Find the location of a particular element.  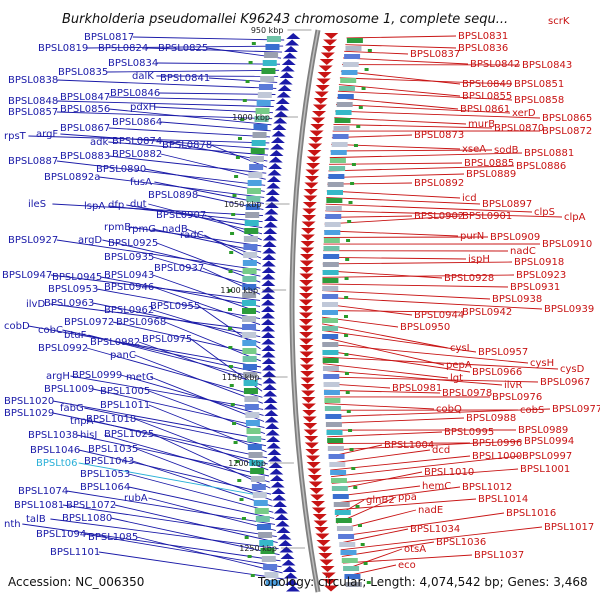

forward-gene-label: ilvD is located at coordinates (35, 304).